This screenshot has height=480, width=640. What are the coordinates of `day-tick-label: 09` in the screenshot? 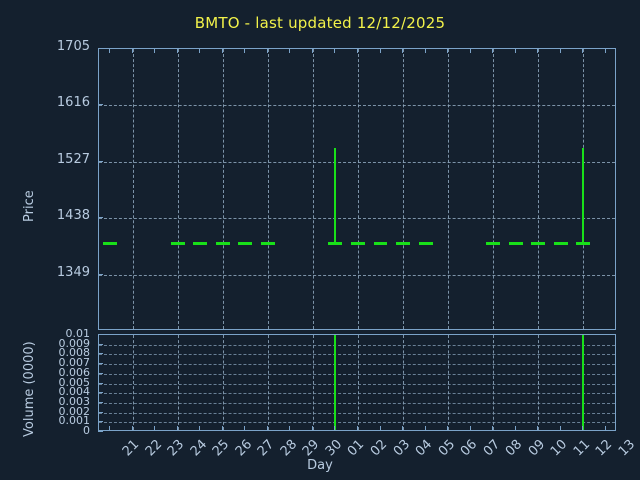 It's located at (536, 448).